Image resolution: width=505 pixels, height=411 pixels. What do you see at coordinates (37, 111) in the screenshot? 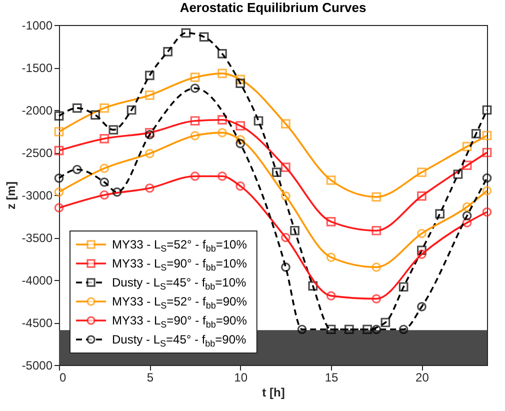
I see `y-tick-label: -2000` at bounding box center [37, 111].